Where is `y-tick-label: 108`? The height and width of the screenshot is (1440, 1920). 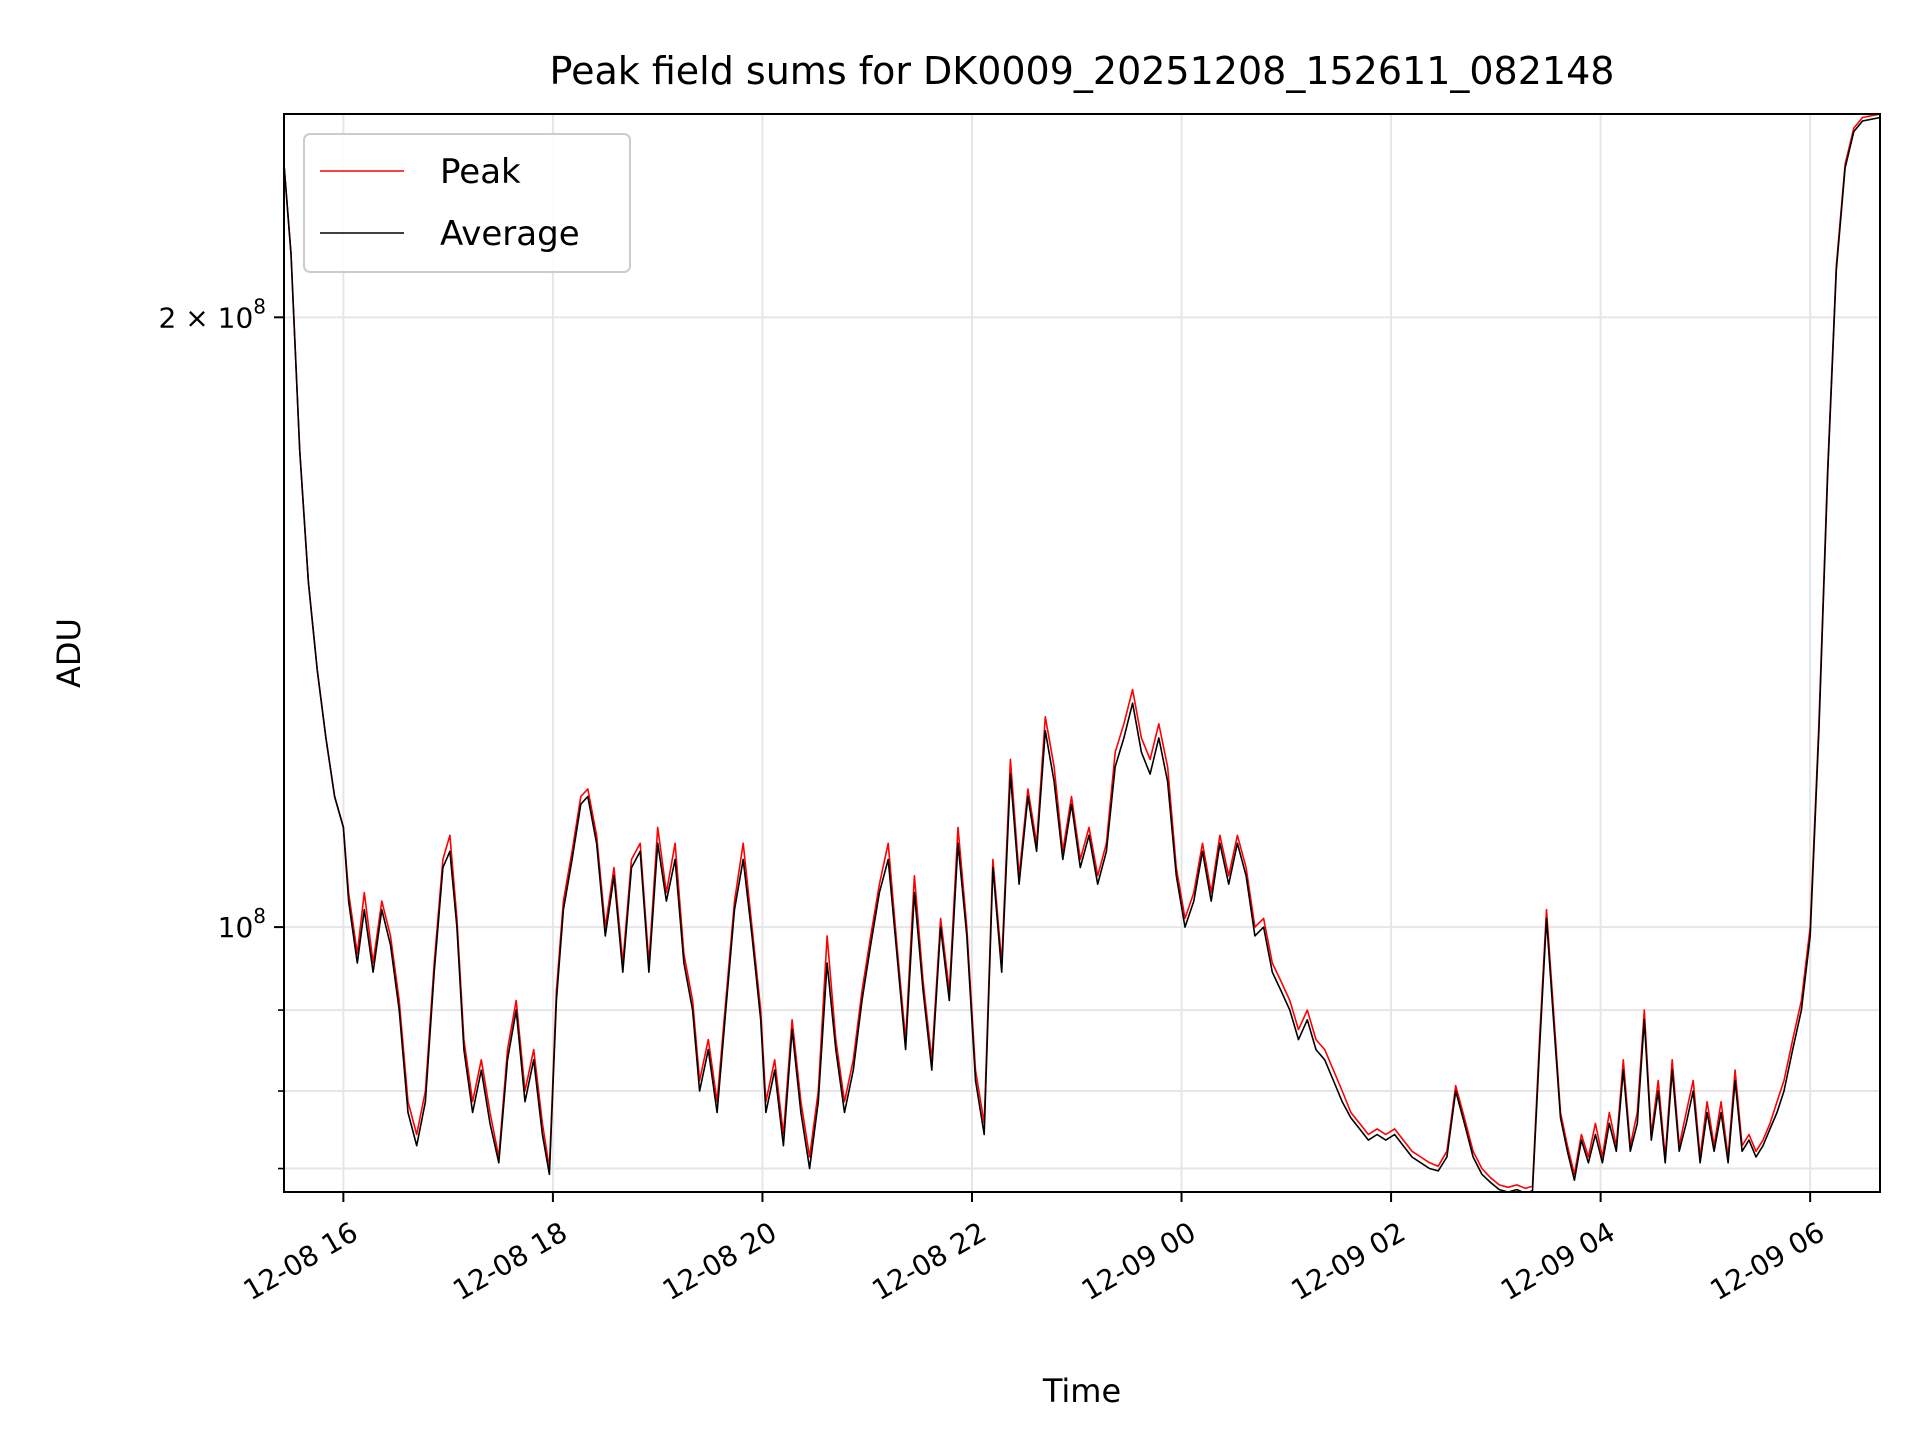 y-tick-label: 108 is located at coordinates (242, 924).